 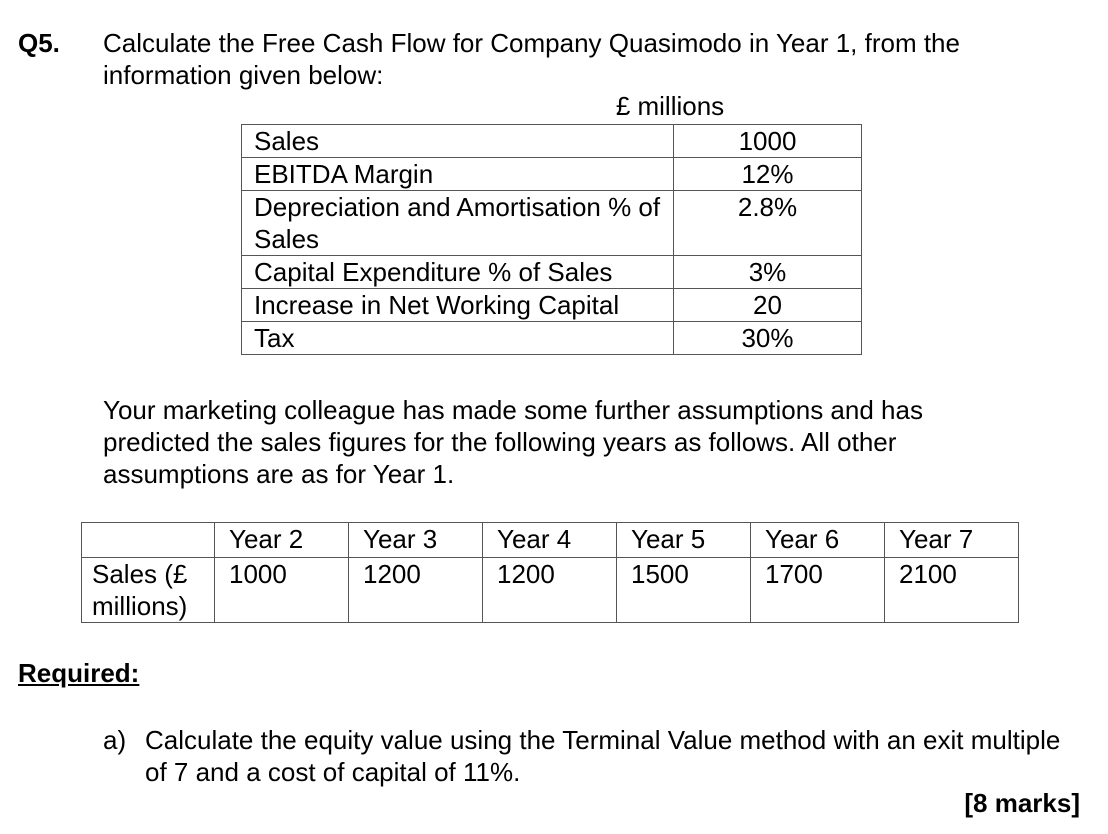 What do you see at coordinates (1022, 803) in the screenshot?
I see `marks: [8 marks]` at bounding box center [1022, 803].